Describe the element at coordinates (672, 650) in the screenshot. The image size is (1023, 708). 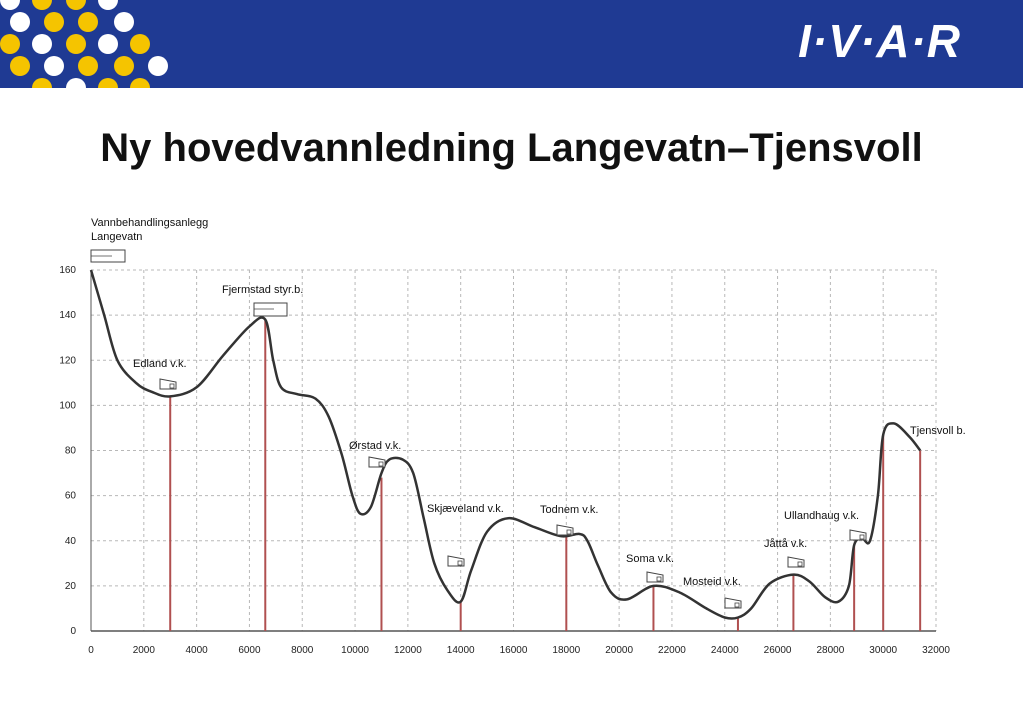
I see `x-tick-label: 22000` at that location.